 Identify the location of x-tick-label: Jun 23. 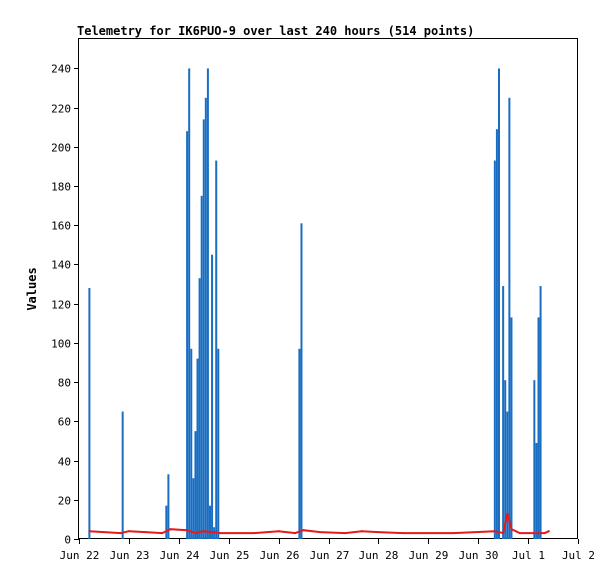
(130, 555).